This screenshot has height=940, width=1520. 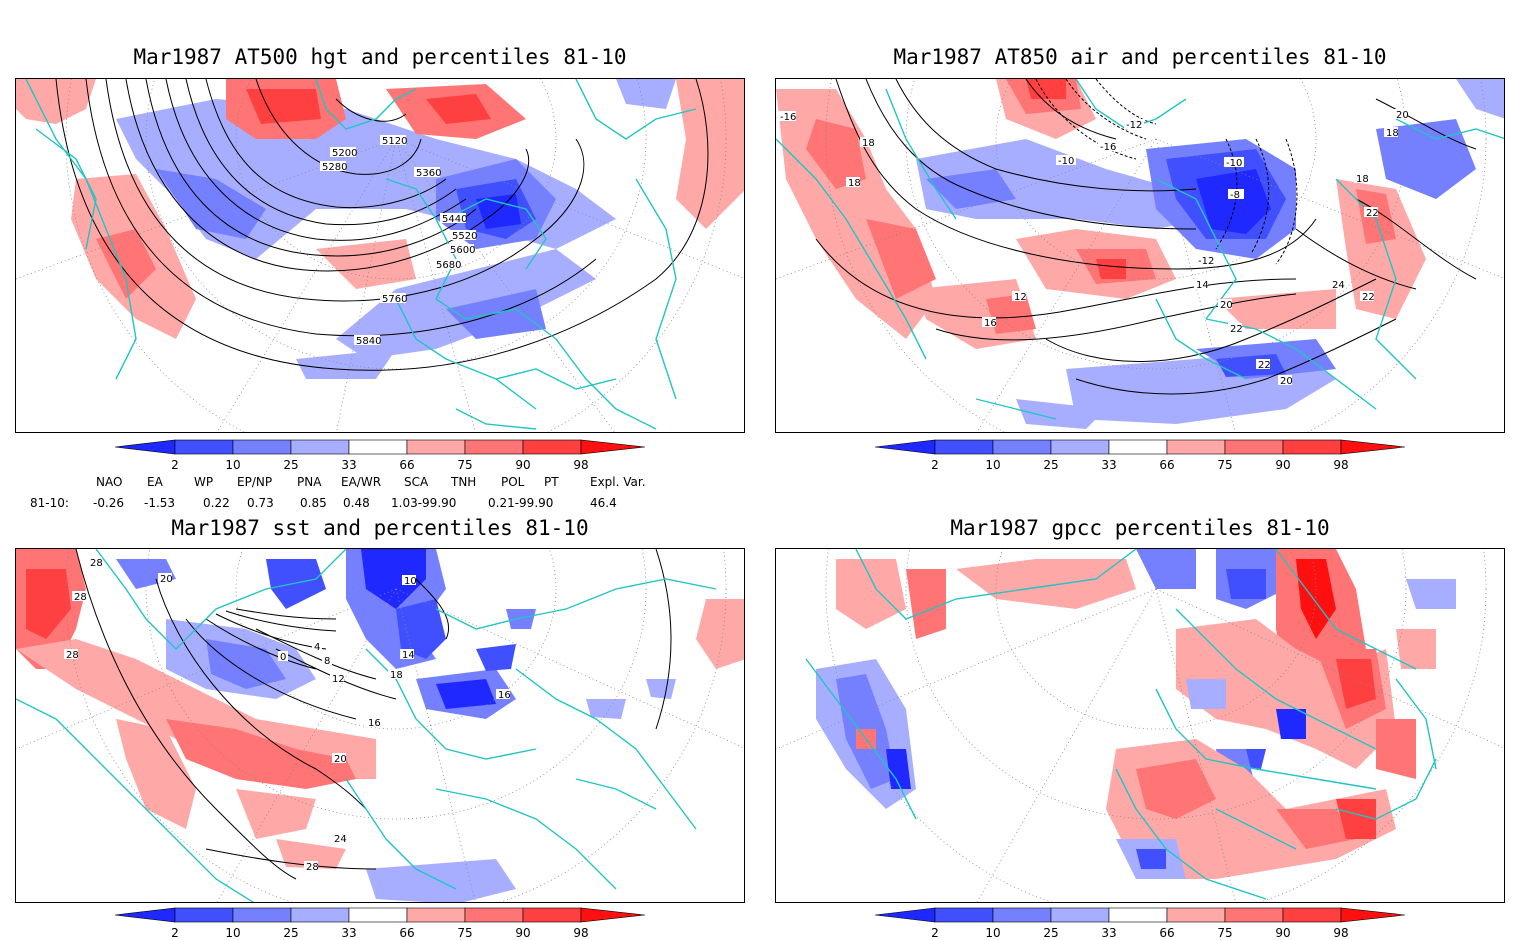 What do you see at coordinates (338, 679) in the screenshot?
I see `contour-label: 12` at bounding box center [338, 679].